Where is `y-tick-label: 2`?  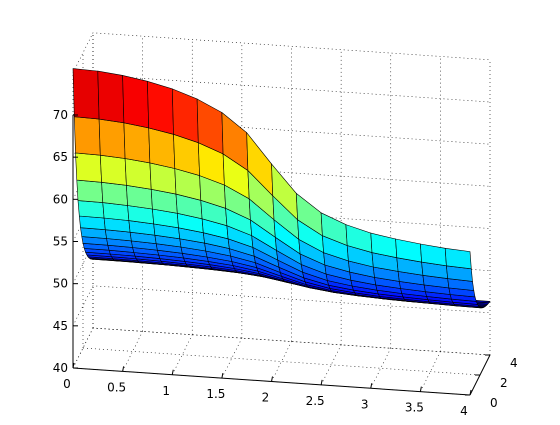 y-tick-label: 2 is located at coordinates (504, 383).